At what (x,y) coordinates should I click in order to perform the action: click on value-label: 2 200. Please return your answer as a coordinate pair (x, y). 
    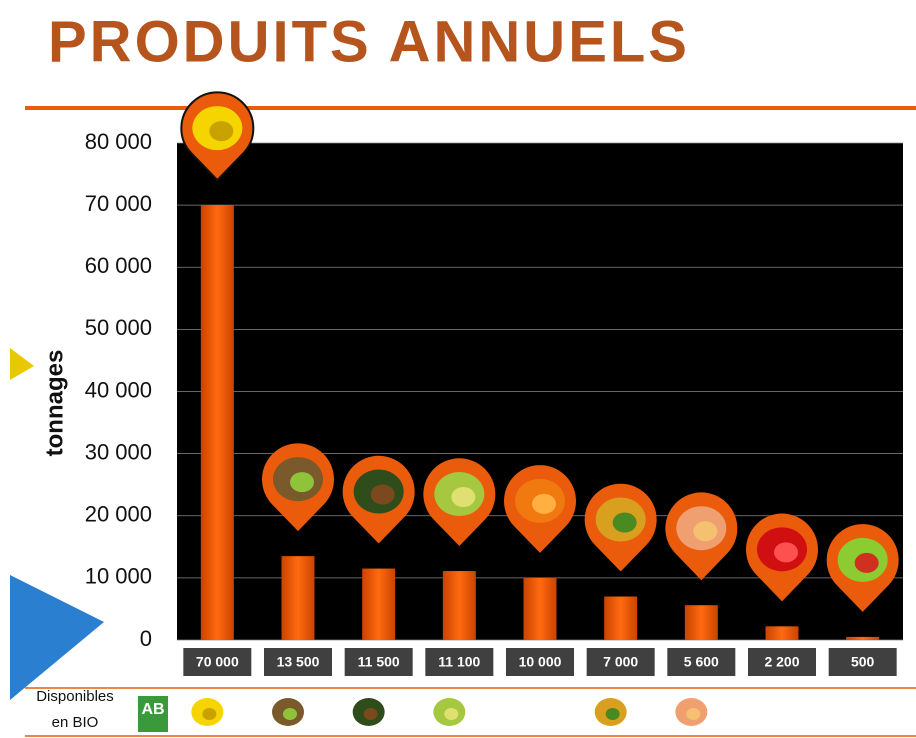
    Looking at the image, I should click on (781, 662).